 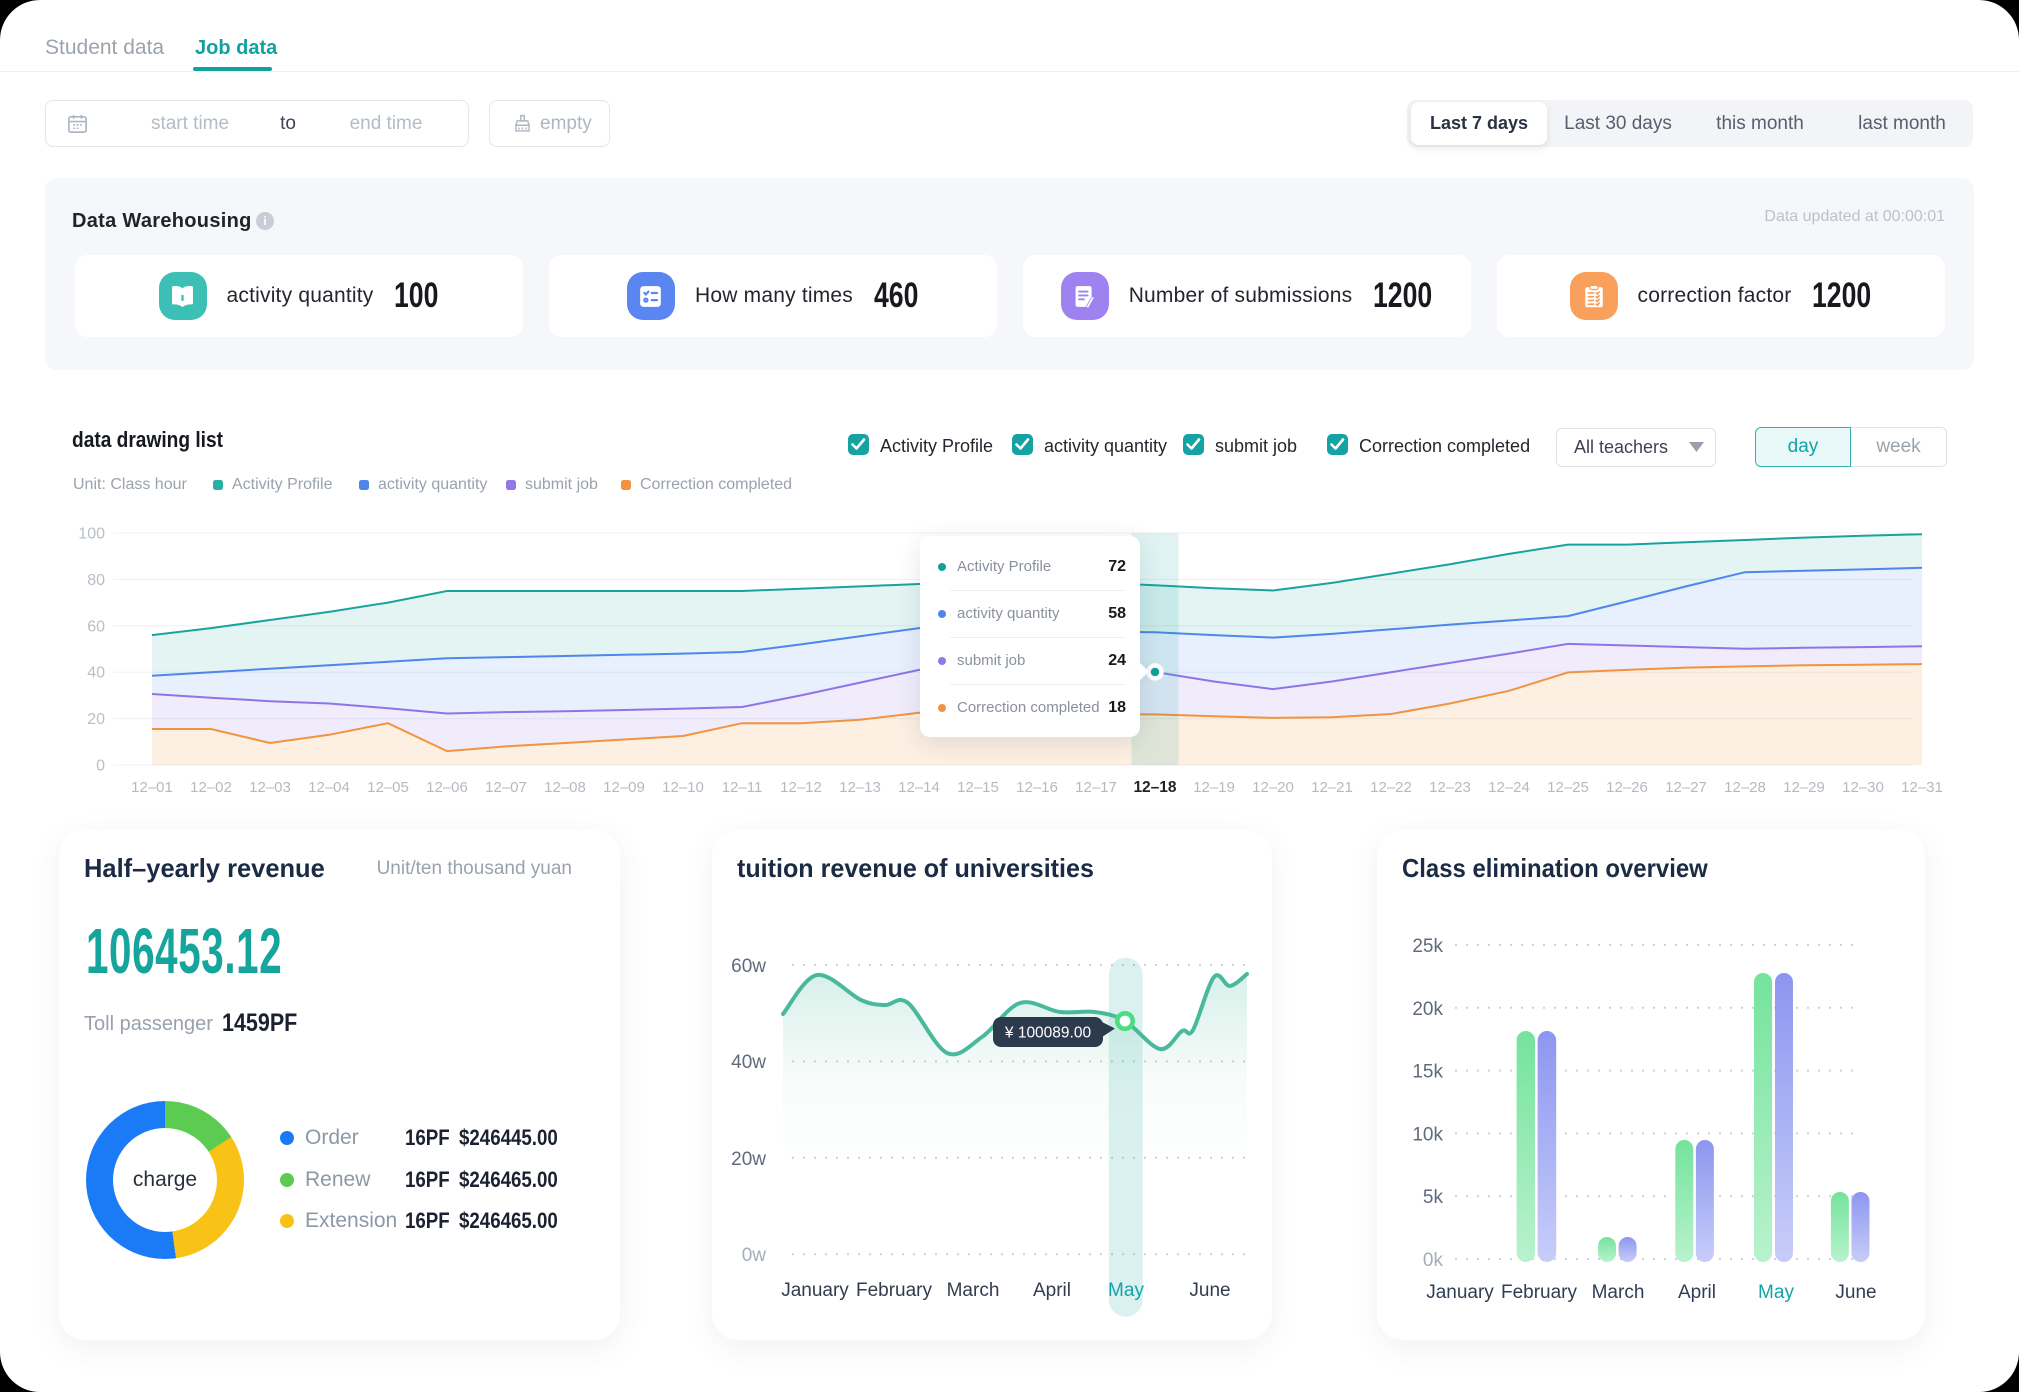 I want to click on svg-text: 12–26, so click(x=1627, y=787).